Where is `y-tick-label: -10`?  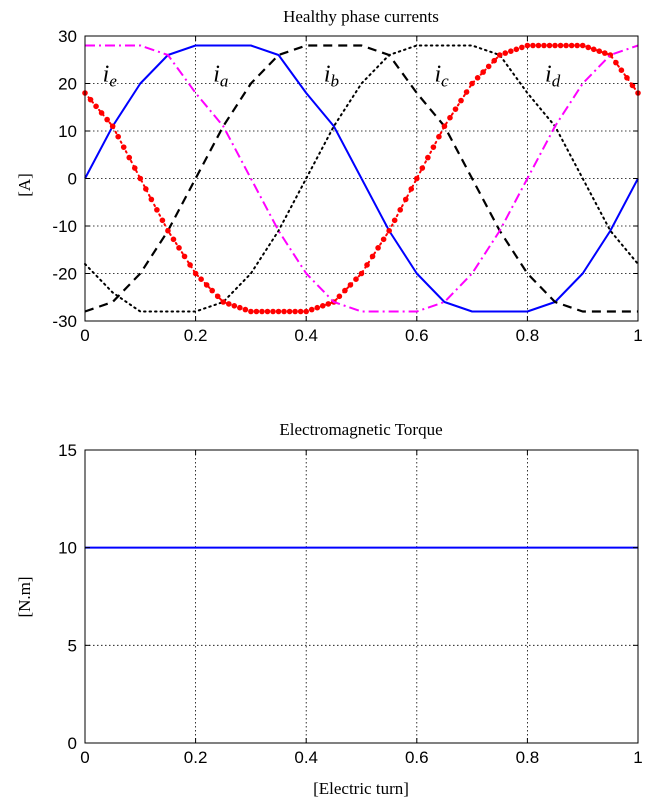
y-tick-label: -10 is located at coordinates (64, 226).